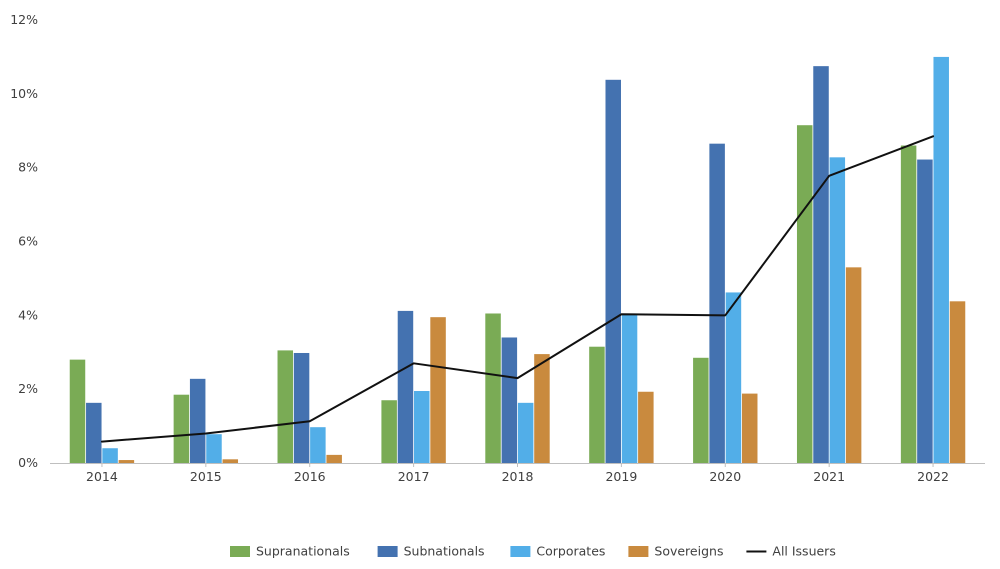  I want to click on bar-sovereigns-2015, so click(230, 461).